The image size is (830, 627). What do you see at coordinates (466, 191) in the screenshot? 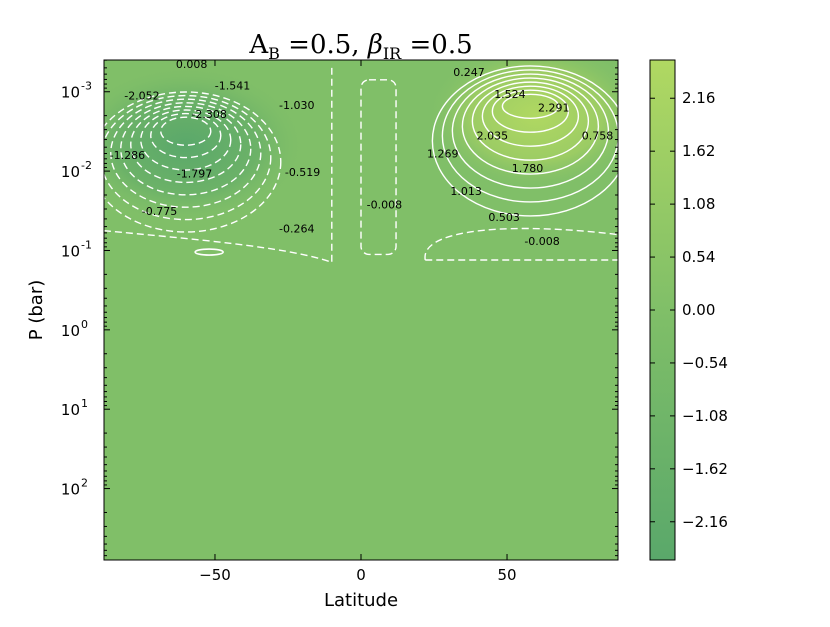
I see `contour-label: 1.013` at bounding box center [466, 191].